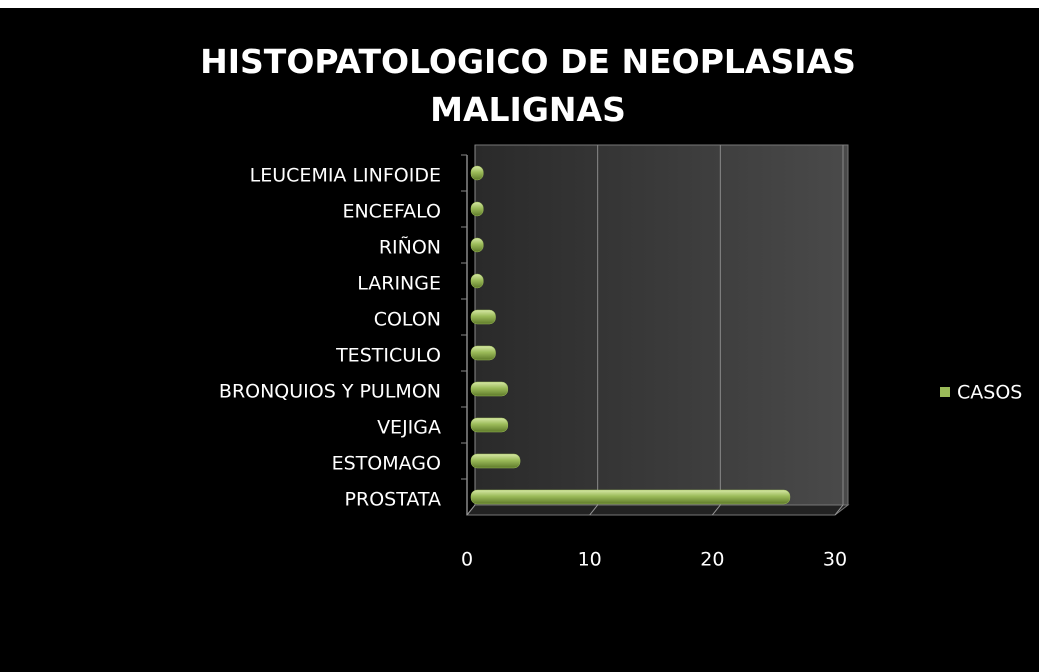 The height and width of the screenshot is (672, 1039). Describe the element at coordinates (835, 560) in the screenshot. I see `x-tick-label: 30` at that location.